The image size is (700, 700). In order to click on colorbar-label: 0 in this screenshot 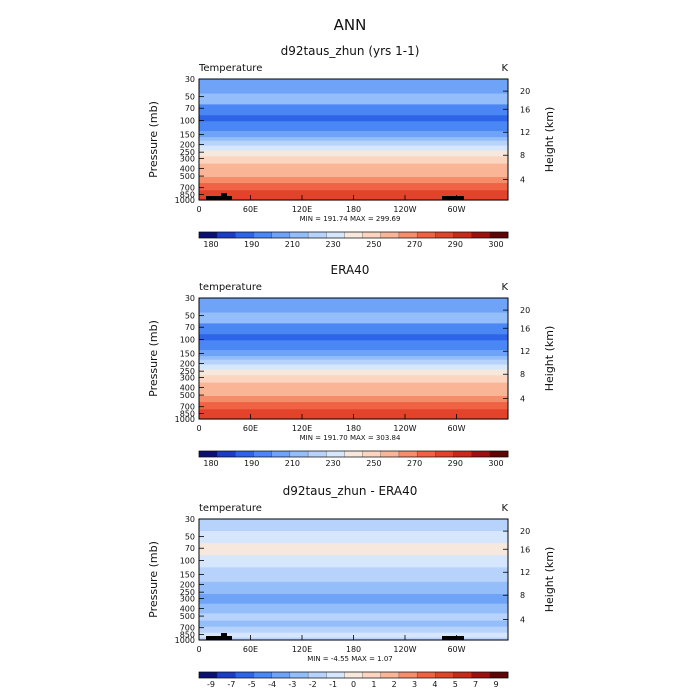, I will do `click(353, 684)`.